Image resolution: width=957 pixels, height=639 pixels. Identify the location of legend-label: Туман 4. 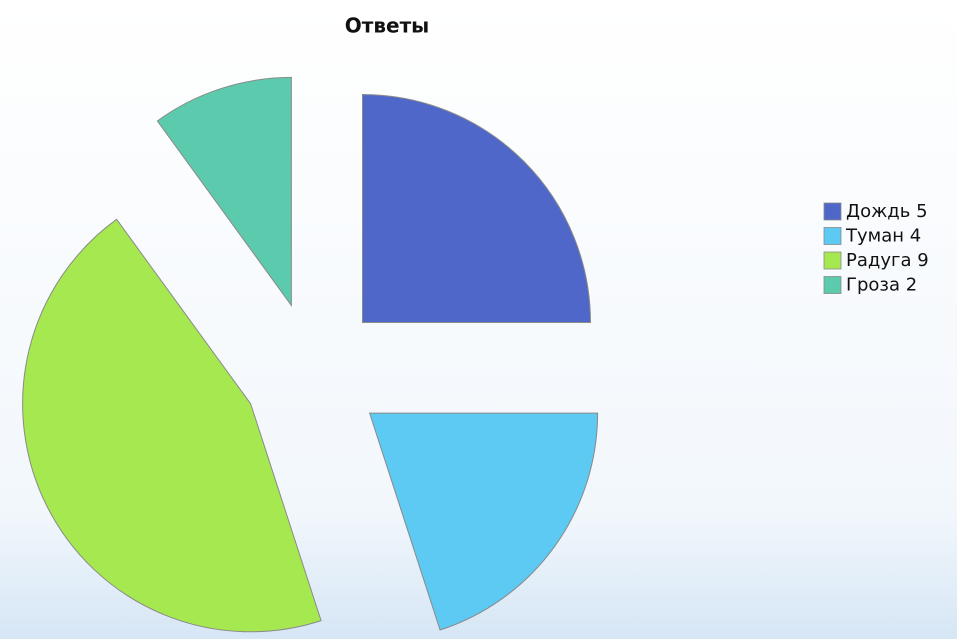
(883, 236).